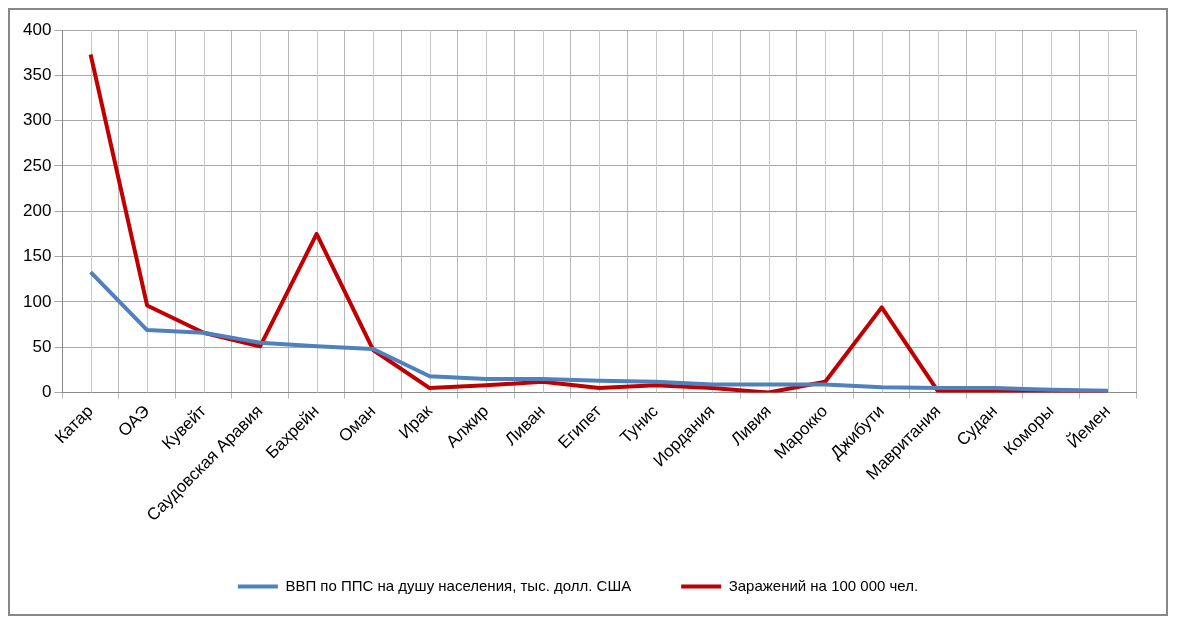 This screenshot has width=1182, height=628. Describe the element at coordinates (37, 29) in the screenshot. I see `y-tick-label: 400` at that location.